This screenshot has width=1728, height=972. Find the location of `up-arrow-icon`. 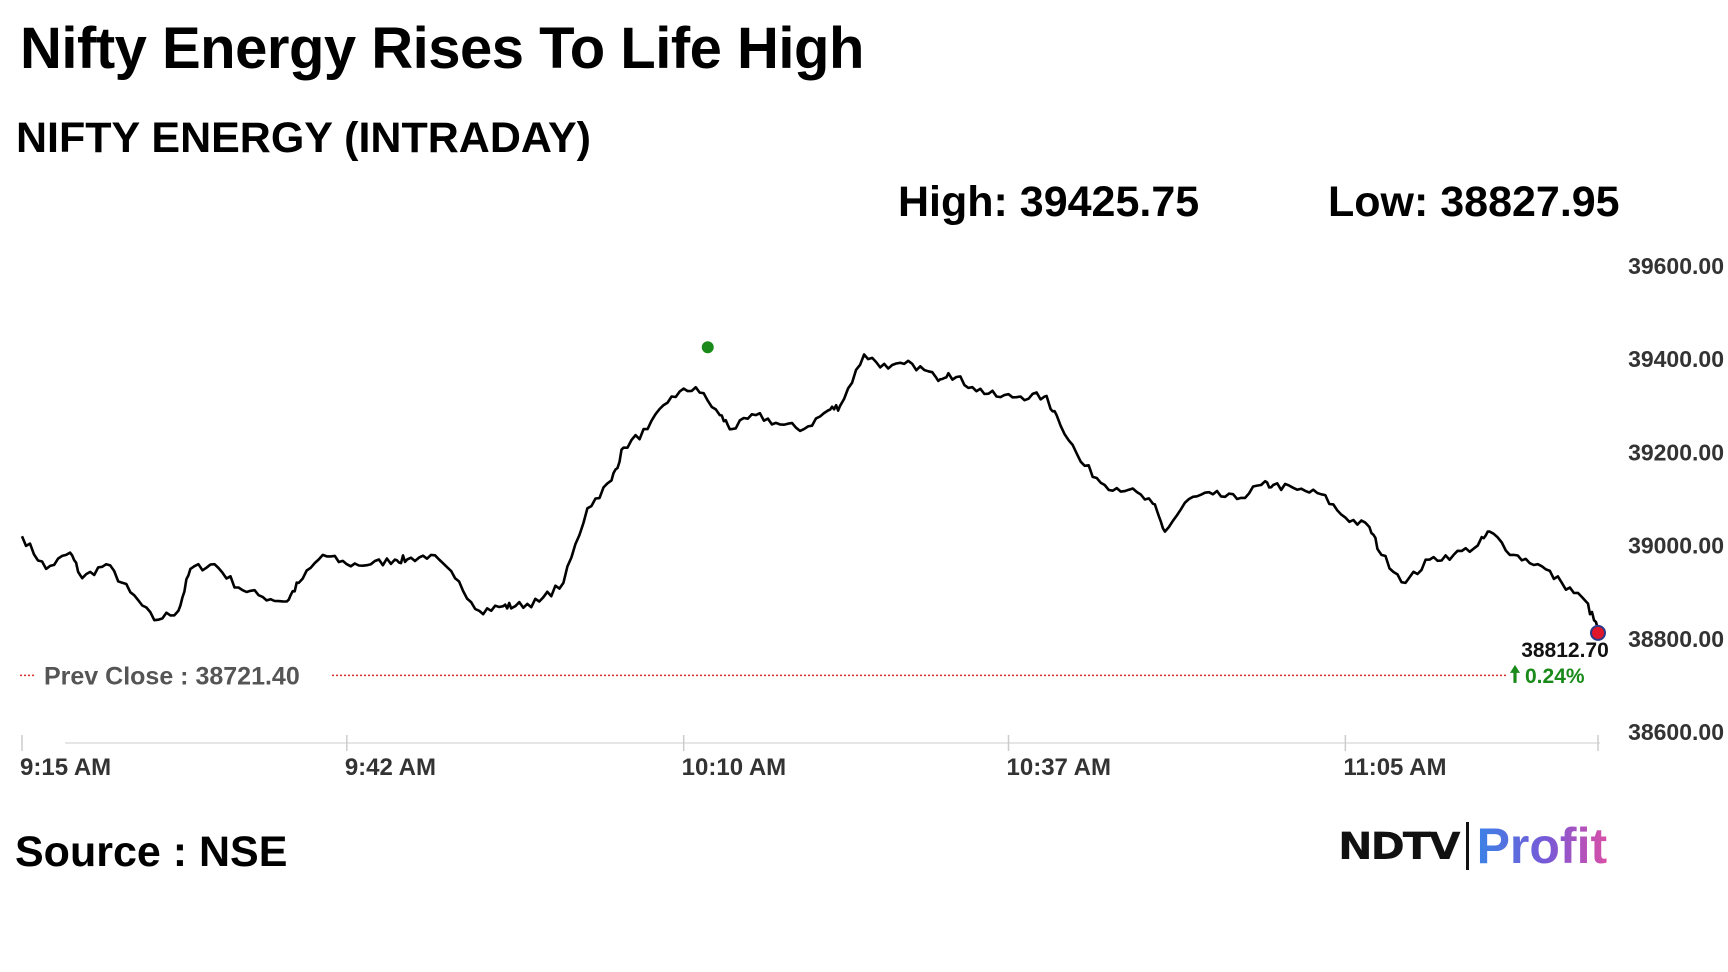

up-arrow-icon is located at coordinates (1515, 673).